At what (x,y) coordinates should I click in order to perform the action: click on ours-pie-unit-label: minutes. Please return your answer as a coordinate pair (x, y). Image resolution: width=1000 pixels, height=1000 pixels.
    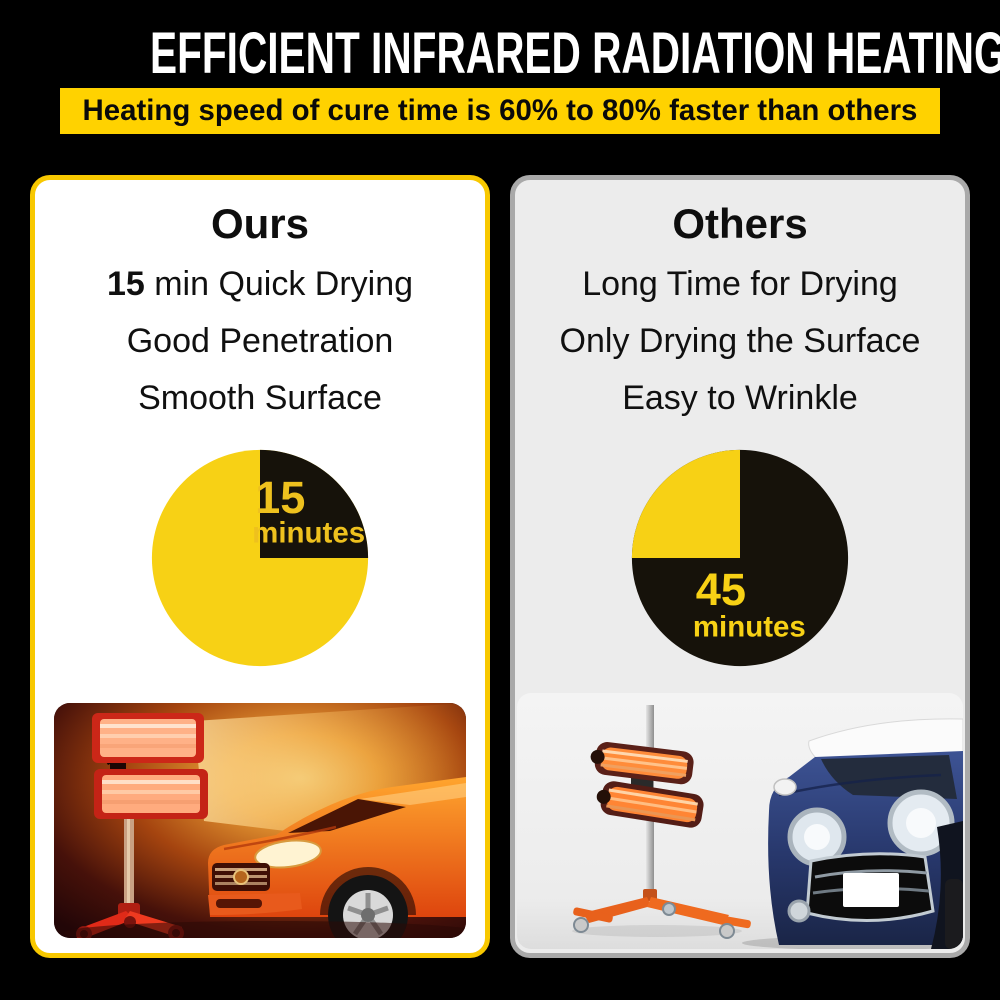
    Looking at the image, I should click on (308, 532).